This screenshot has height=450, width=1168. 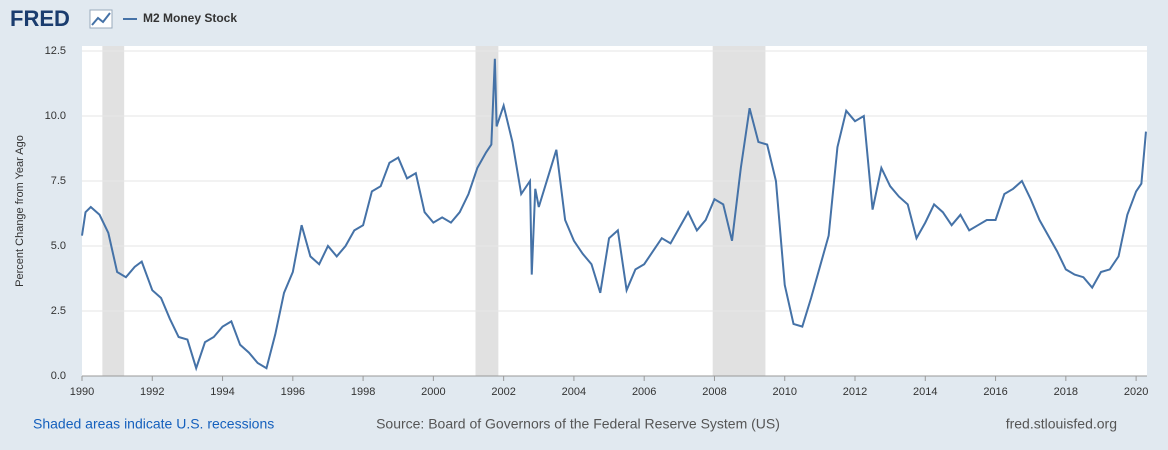 What do you see at coordinates (714, 392) in the screenshot?
I see `x-tick-label: 2008` at bounding box center [714, 392].